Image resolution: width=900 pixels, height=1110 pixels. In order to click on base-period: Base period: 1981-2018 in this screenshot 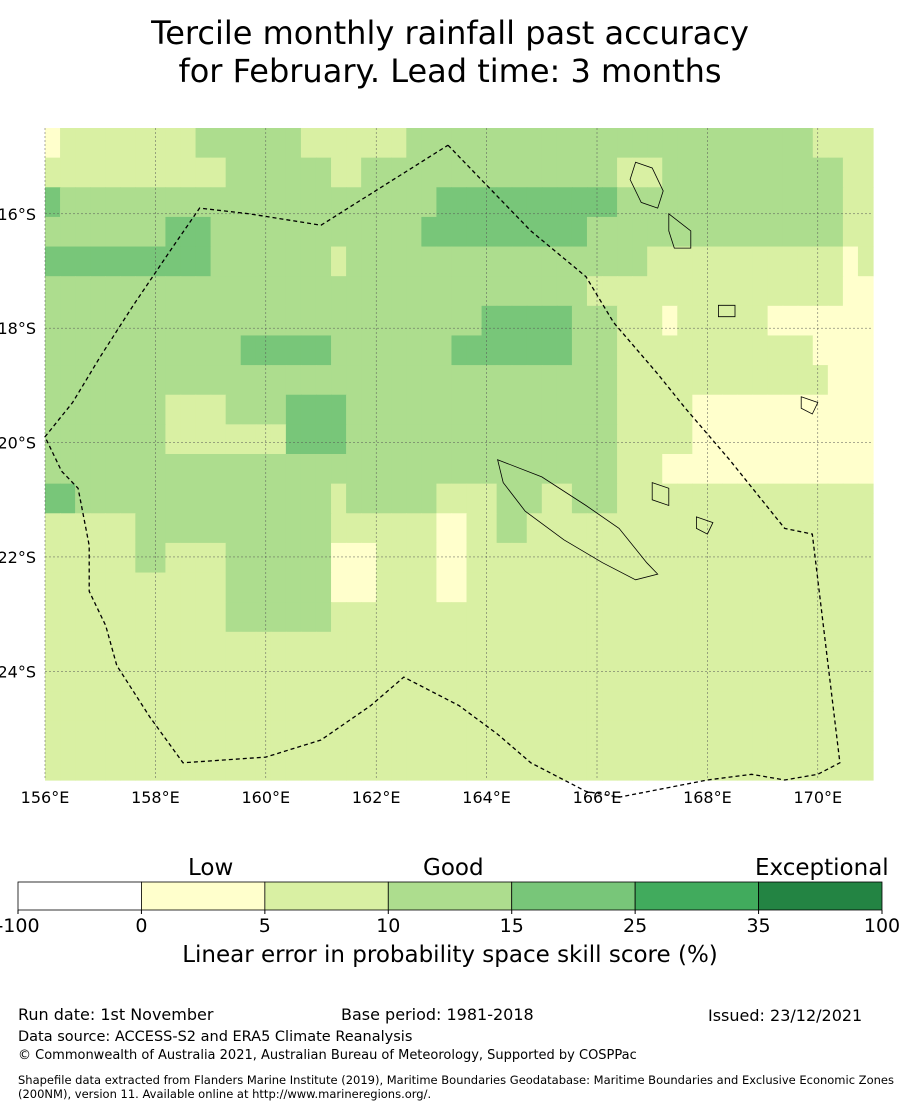, I will do `click(437, 1014)`.